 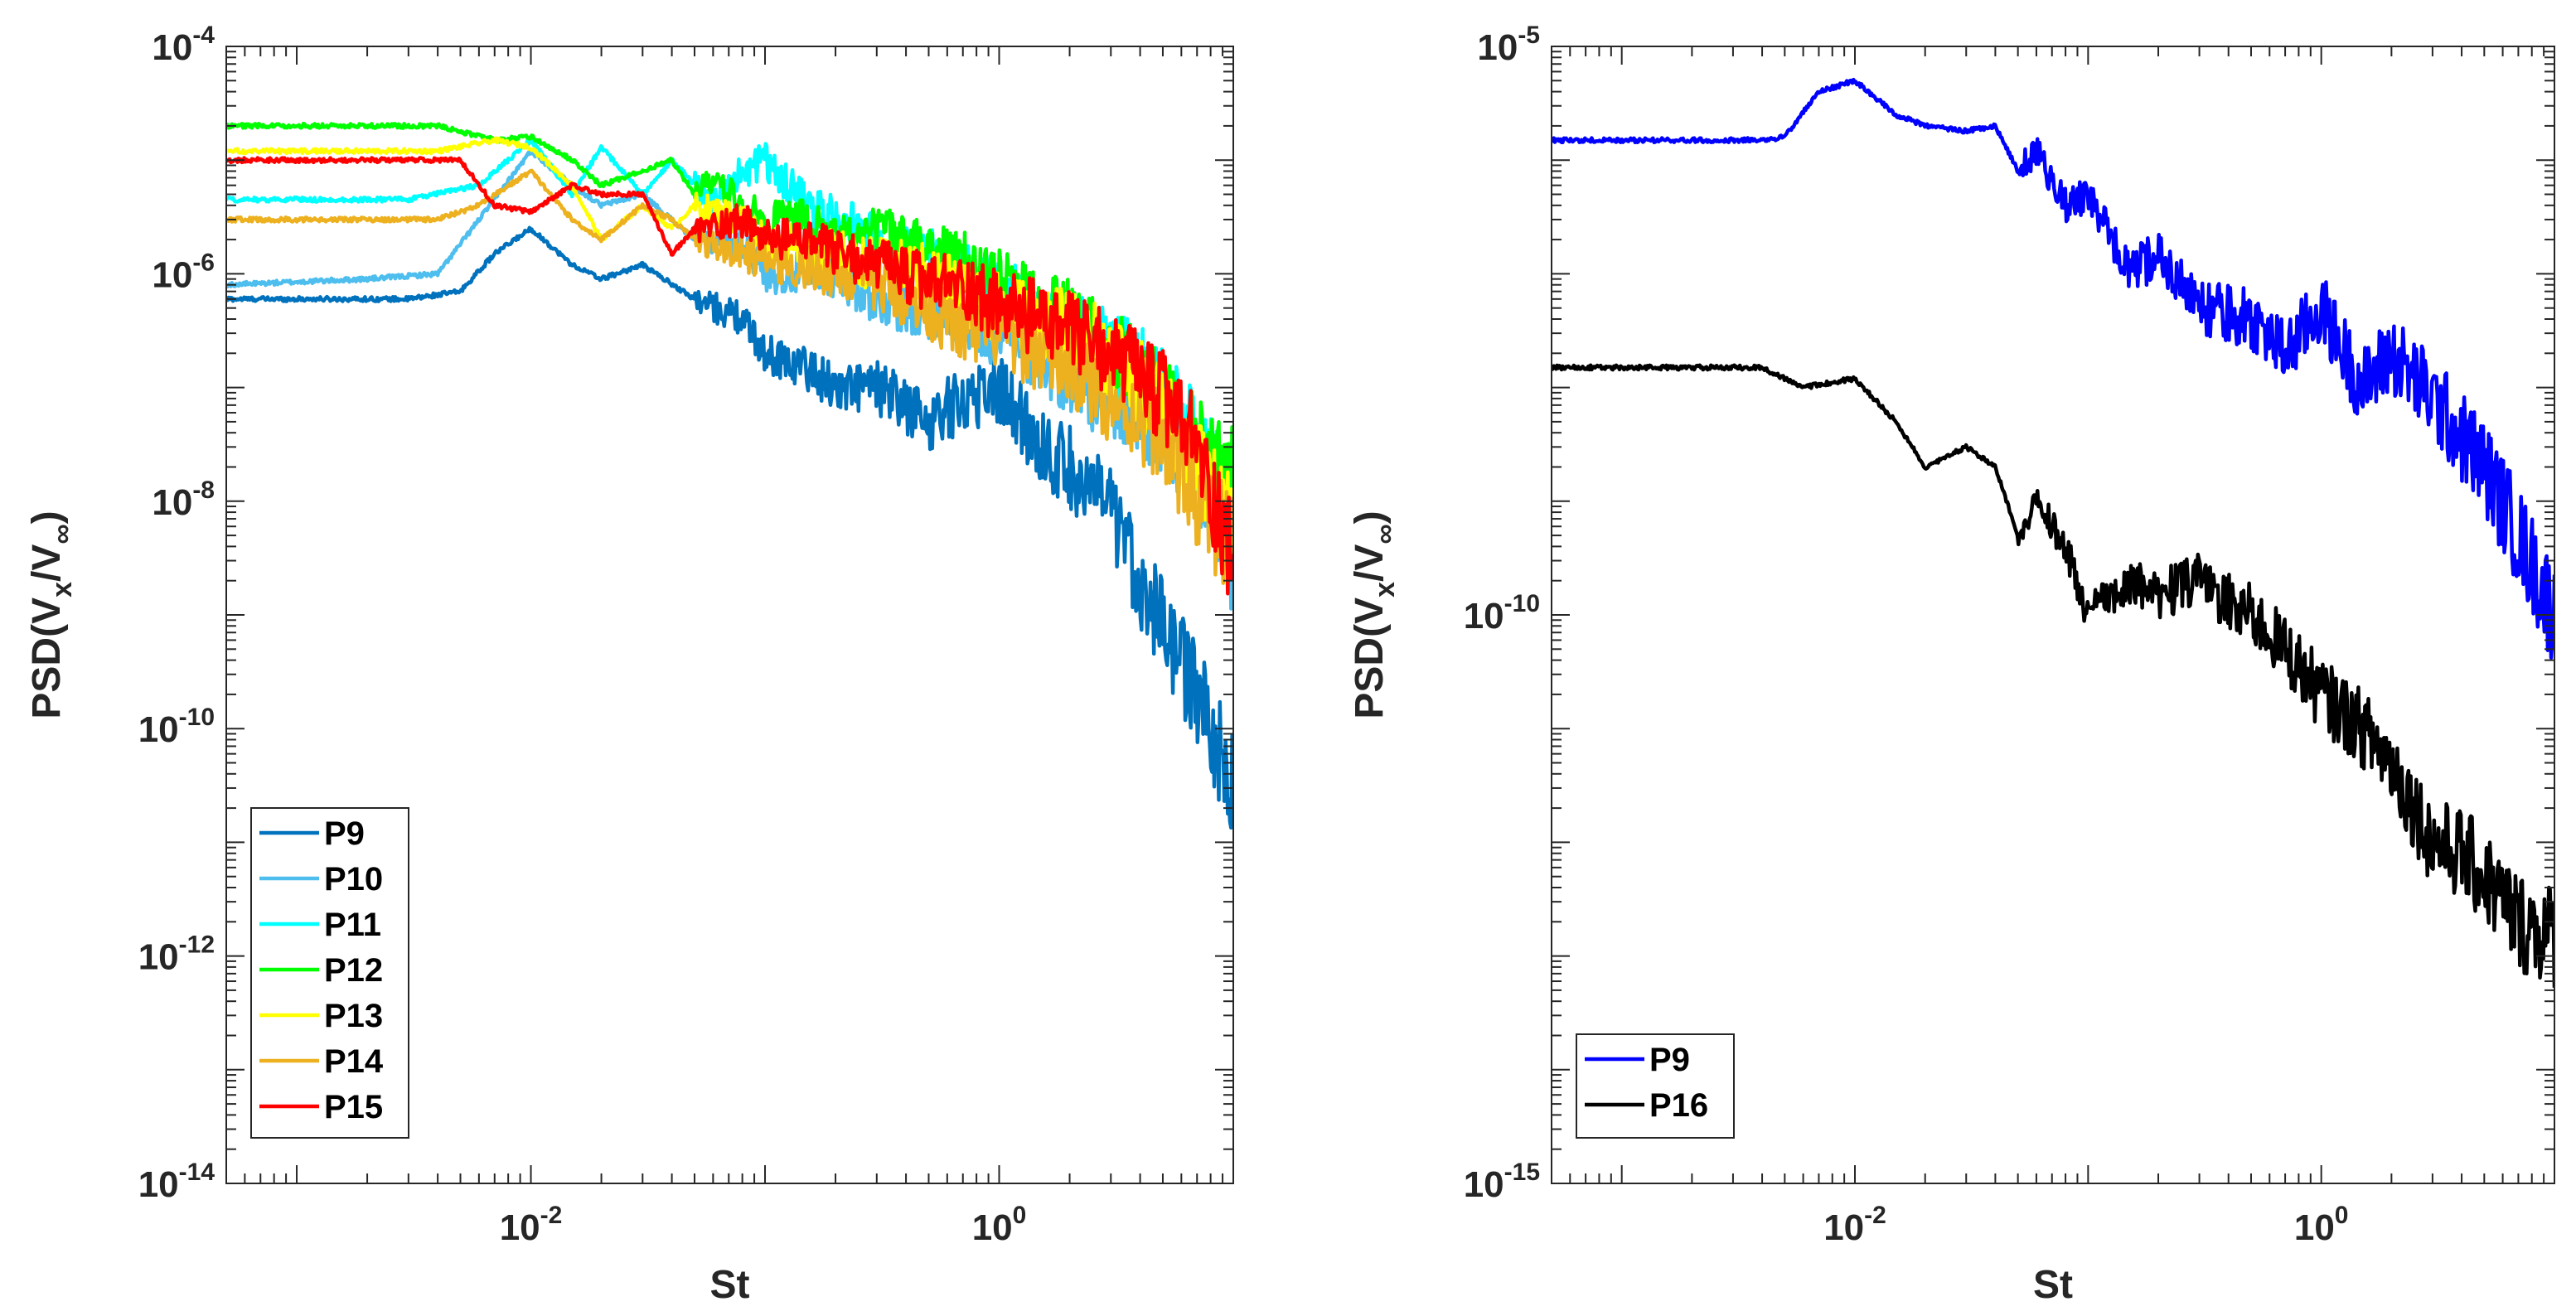 What do you see at coordinates (353, 879) in the screenshot?
I see `legend-label-p10: P10` at bounding box center [353, 879].